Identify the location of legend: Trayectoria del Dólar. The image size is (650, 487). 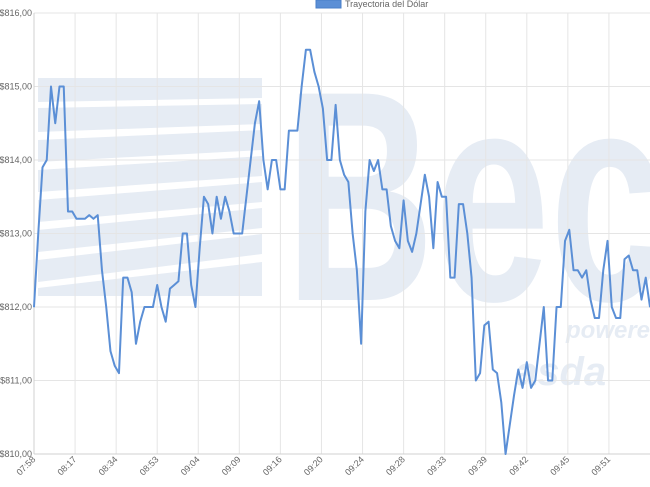
(371, 4).